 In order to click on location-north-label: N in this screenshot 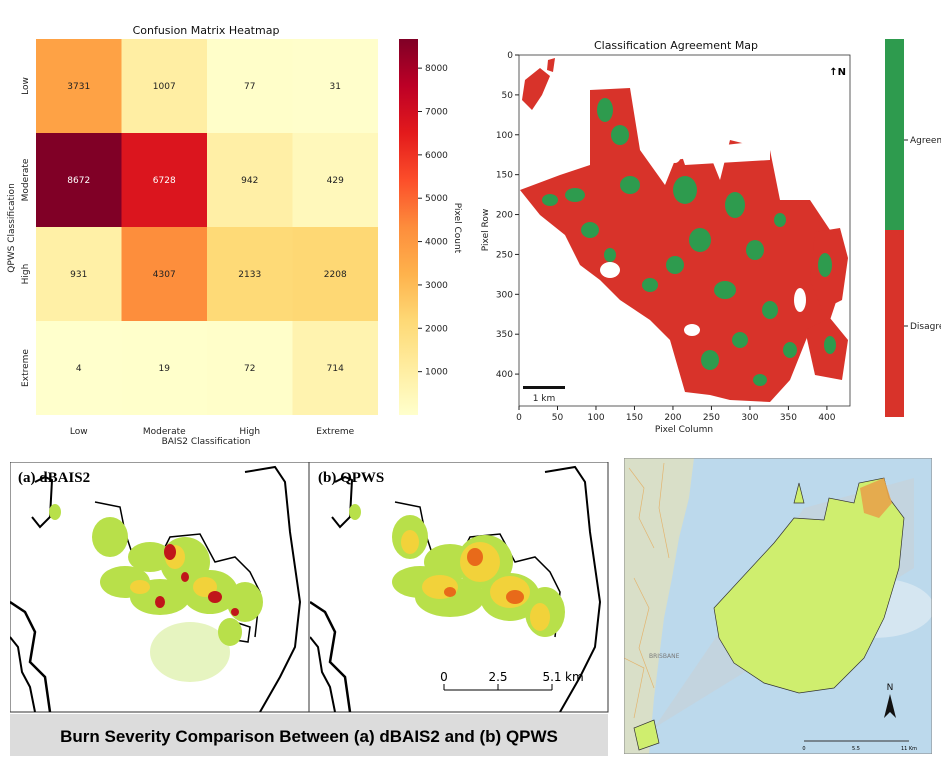, I will do `click(890, 688)`.